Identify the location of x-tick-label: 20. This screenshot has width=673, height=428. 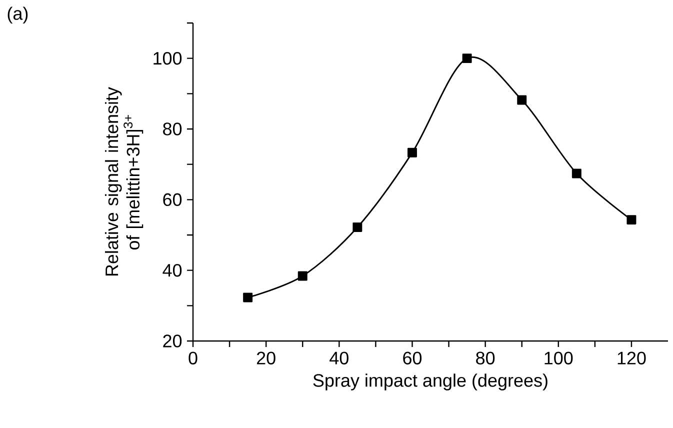
(266, 358).